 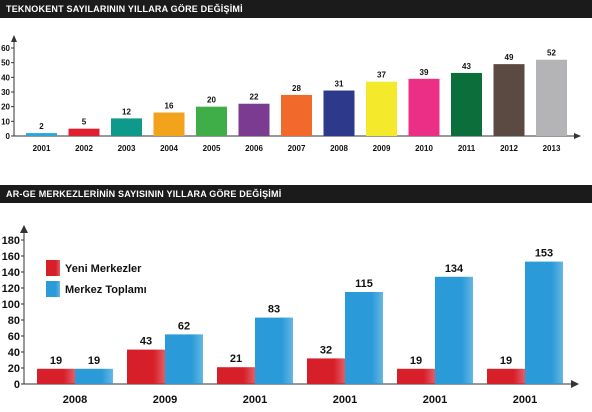 I want to click on data-label: 28, so click(x=296, y=88).